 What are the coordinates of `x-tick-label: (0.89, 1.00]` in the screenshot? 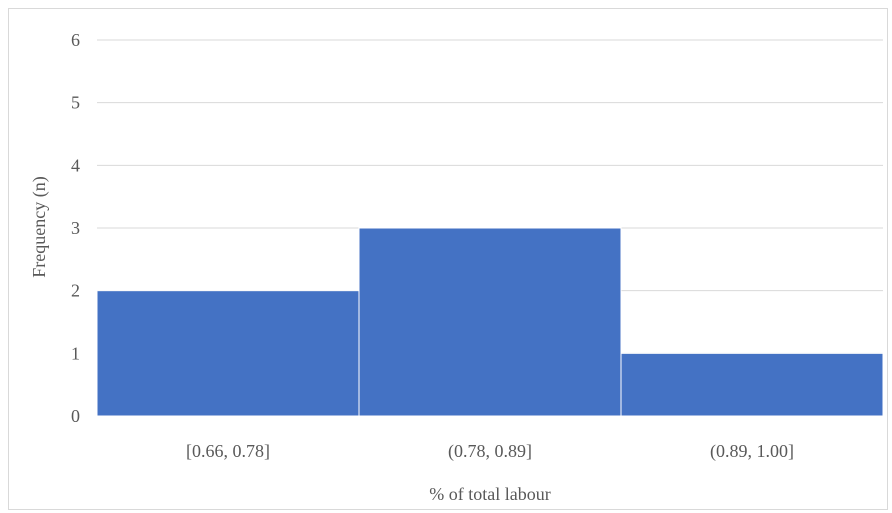 It's located at (752, 451).